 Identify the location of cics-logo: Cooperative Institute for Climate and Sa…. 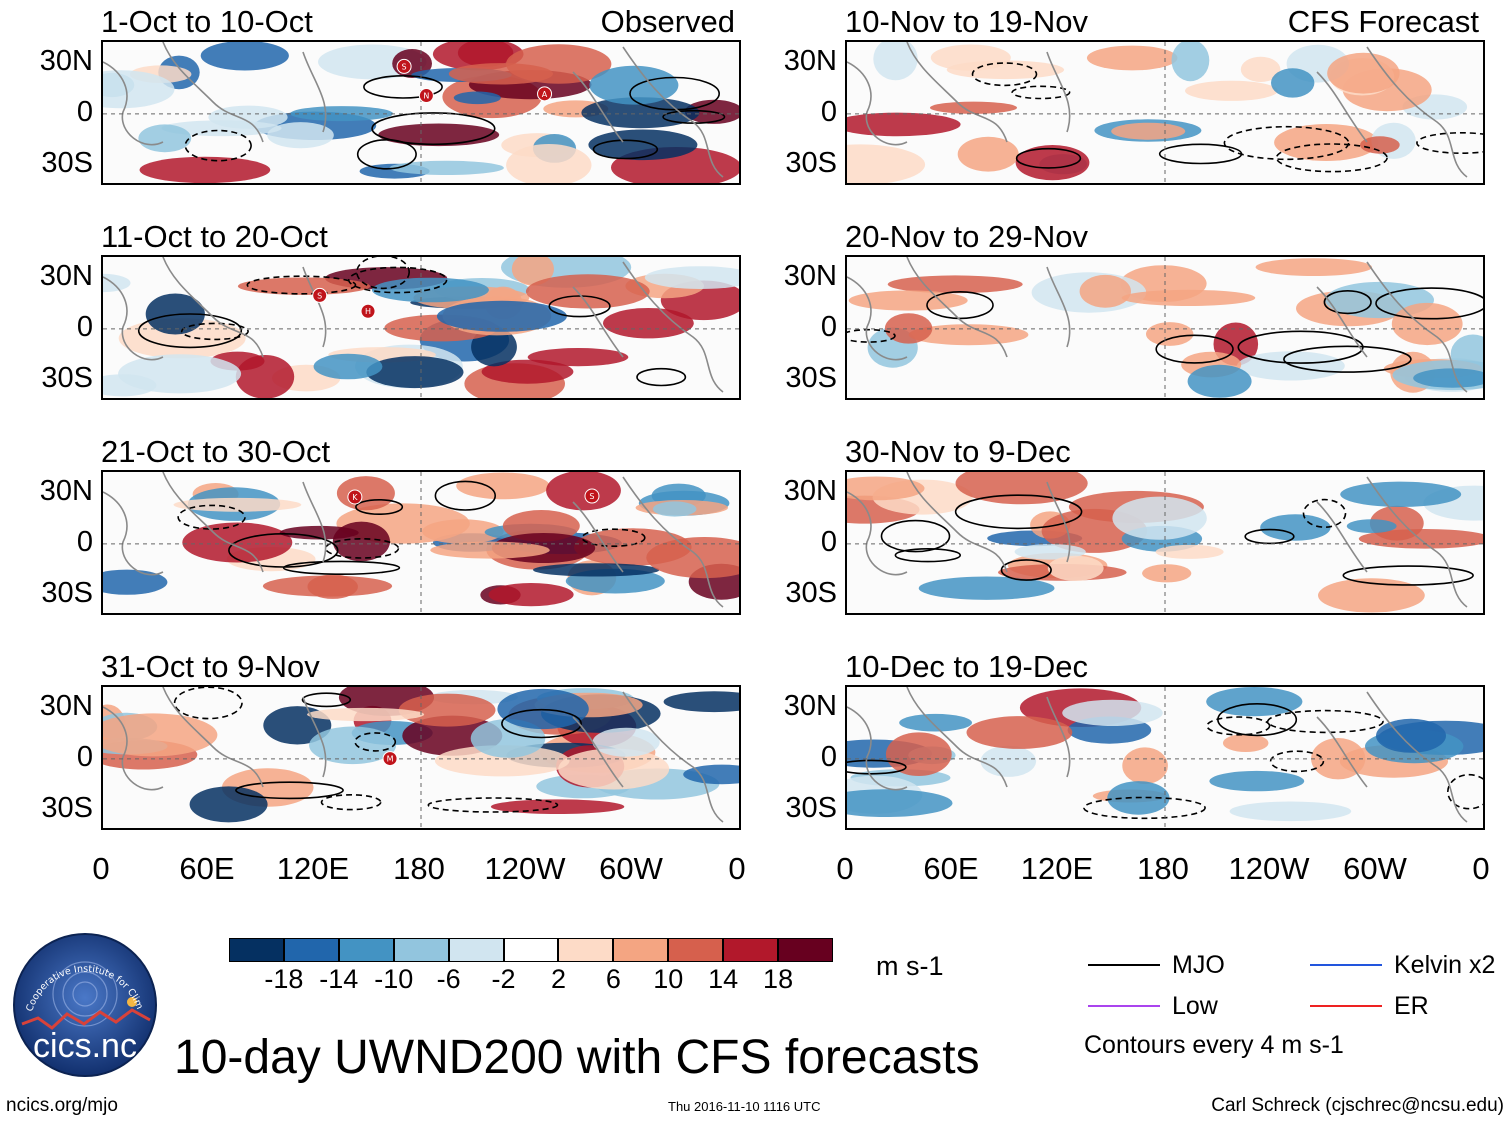
(83, 1001).